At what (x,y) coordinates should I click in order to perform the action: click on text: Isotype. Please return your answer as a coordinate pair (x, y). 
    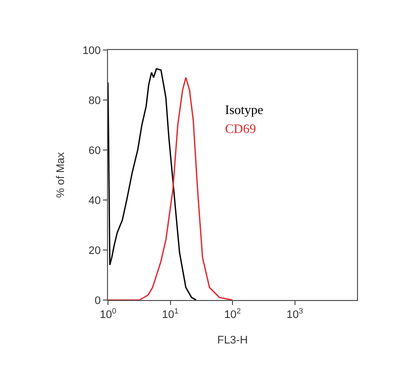
    Looking at the image, I should click on (244, 109).